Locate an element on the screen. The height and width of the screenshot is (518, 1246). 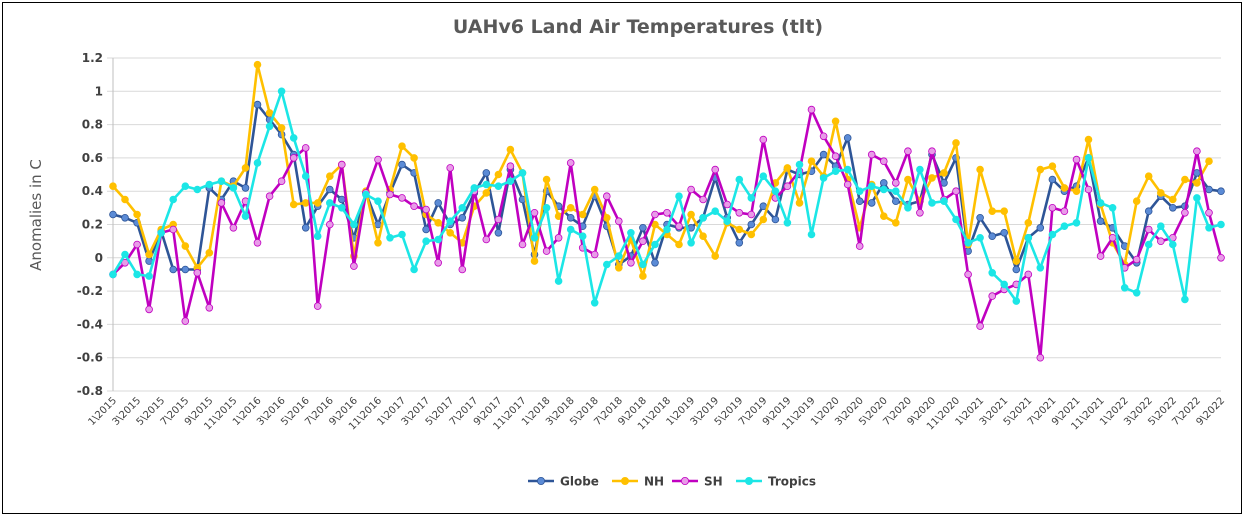
y-tick-label: 0.2 is located at coordinates (92, 225).